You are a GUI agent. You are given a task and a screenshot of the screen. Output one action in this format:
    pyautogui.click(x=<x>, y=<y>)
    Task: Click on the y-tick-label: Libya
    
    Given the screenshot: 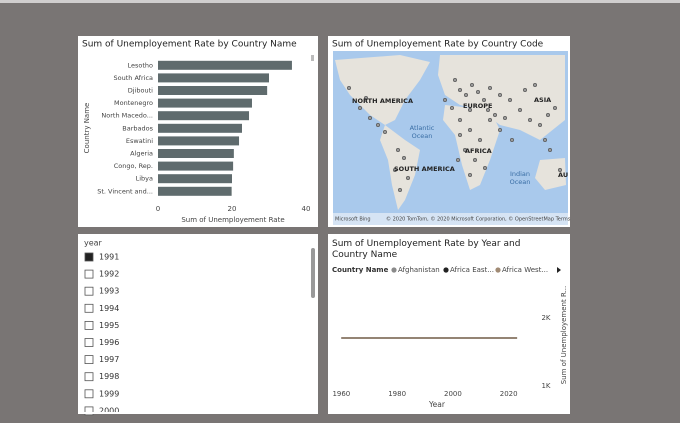 What is the action you would take?
    pyautogui.click(x=144, y=179)
    